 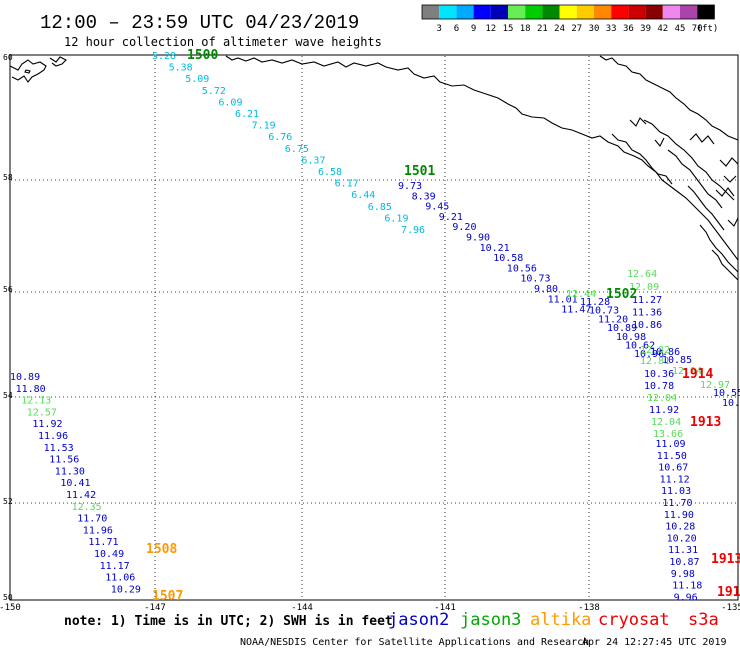 What do you see at coordinates (8, 395) in the screenshot?
I see `lat-label: 54` at bounding box center [8, 395].